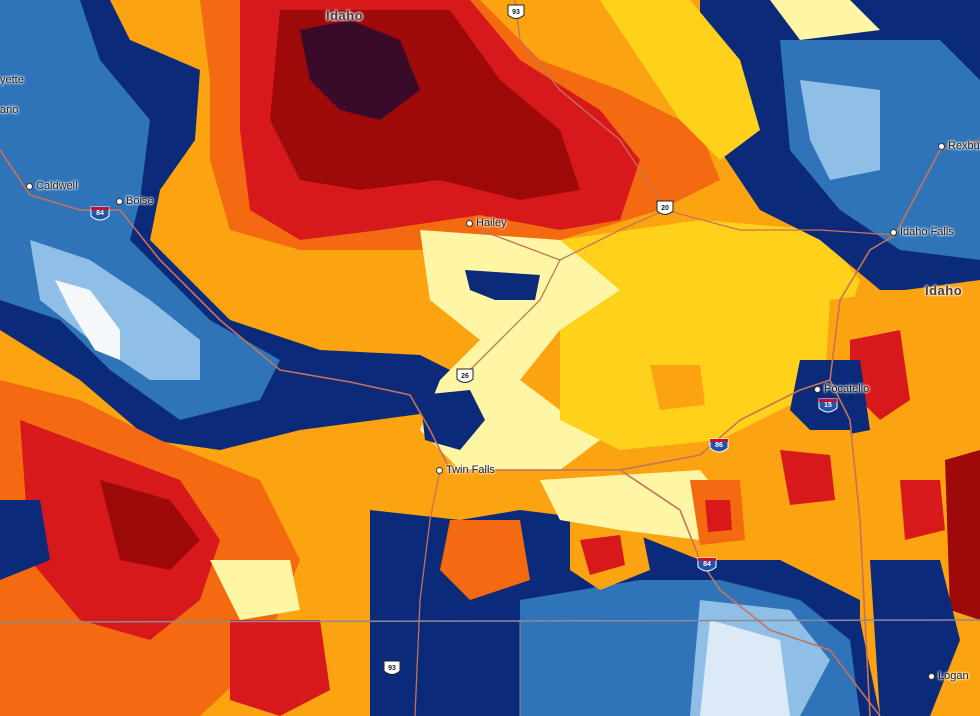  I want to click on us-route-shield-icon: 20, so click(665, 209).